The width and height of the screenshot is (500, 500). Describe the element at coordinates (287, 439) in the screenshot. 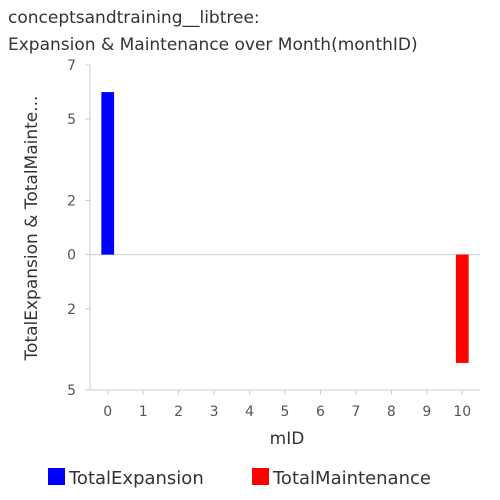

I see `x-axis-label: mID` at that location.